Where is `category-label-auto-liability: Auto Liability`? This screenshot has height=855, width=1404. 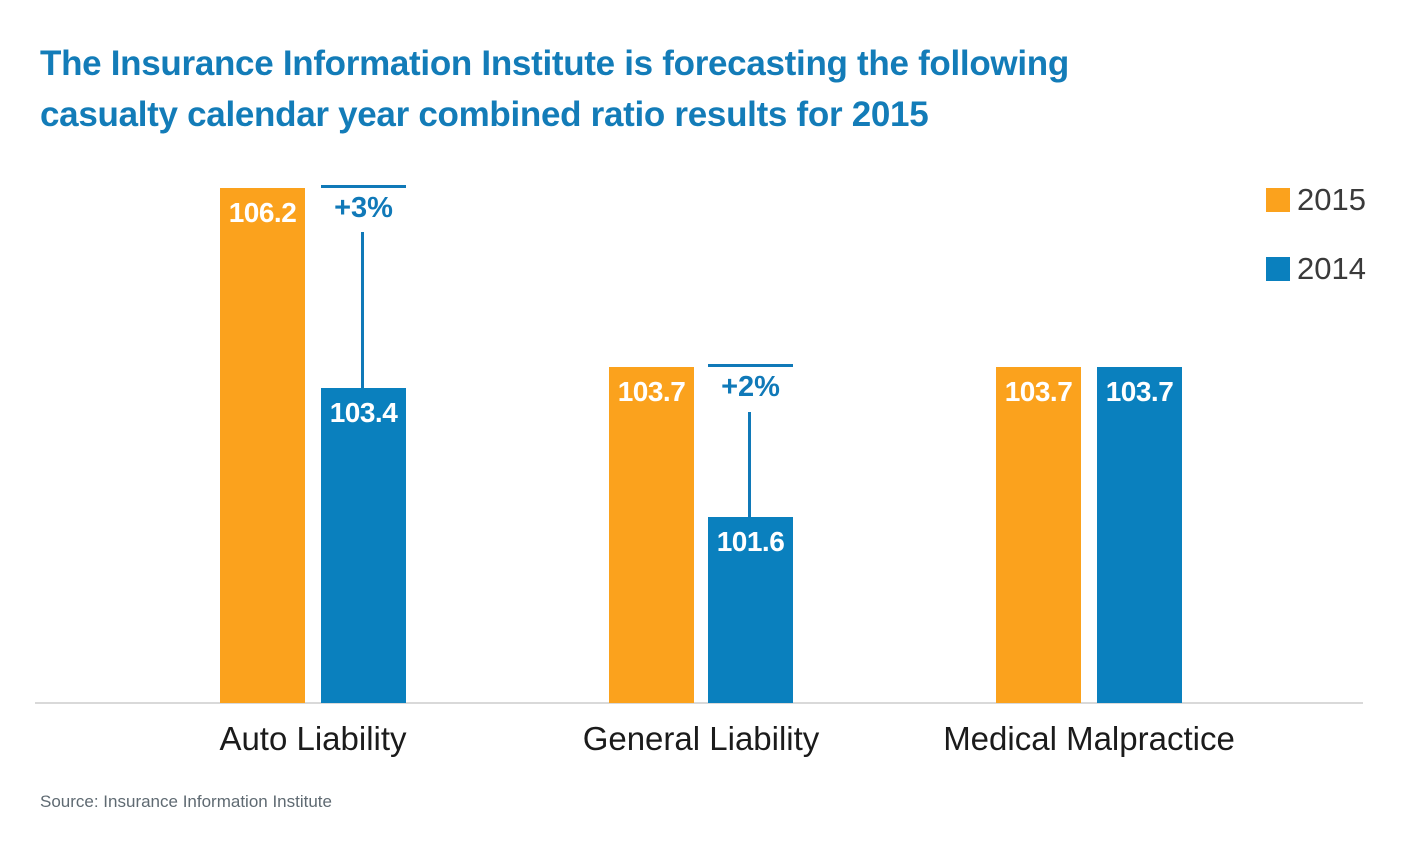 category-label-auto-liability: Auto Liability is located at coordinates (313, 738).